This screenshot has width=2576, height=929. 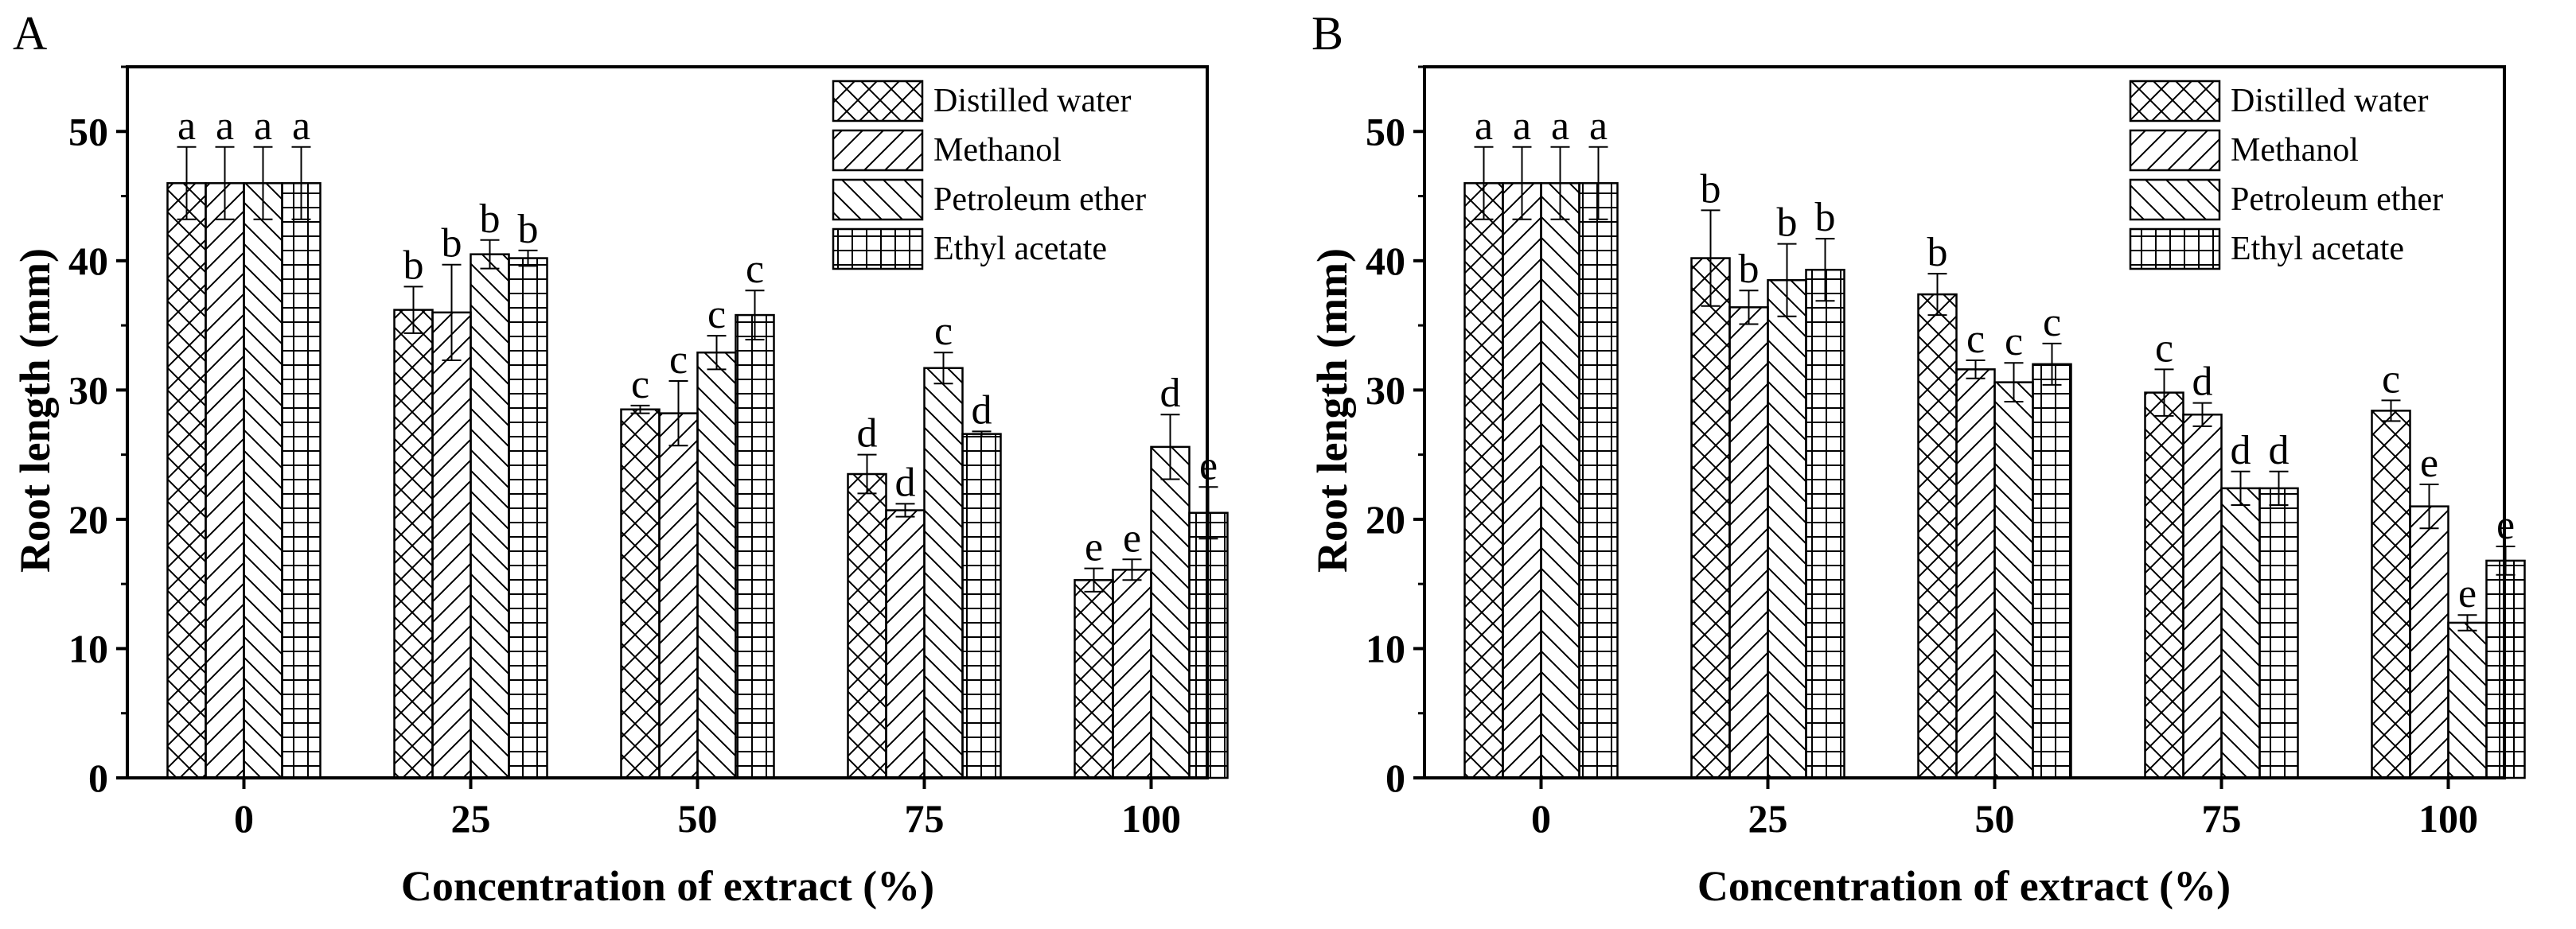 I want to click on legend-label: Petroleum ether, so click(x=1039, y=200).